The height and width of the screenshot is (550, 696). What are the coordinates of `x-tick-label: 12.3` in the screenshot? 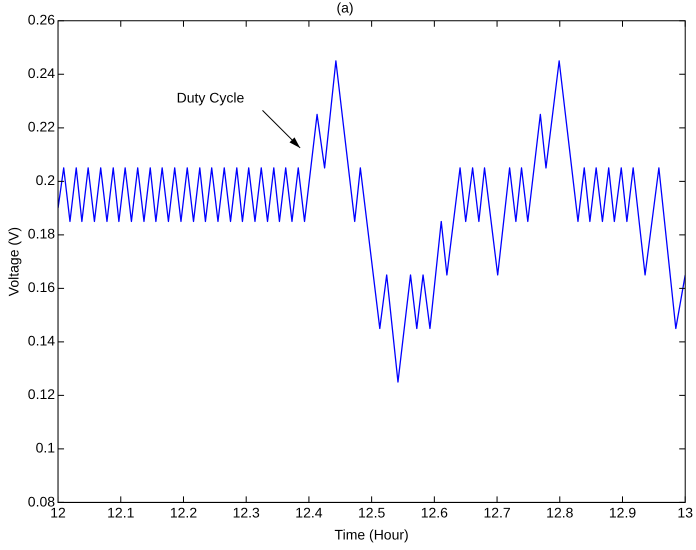 It's located at (246, 512).